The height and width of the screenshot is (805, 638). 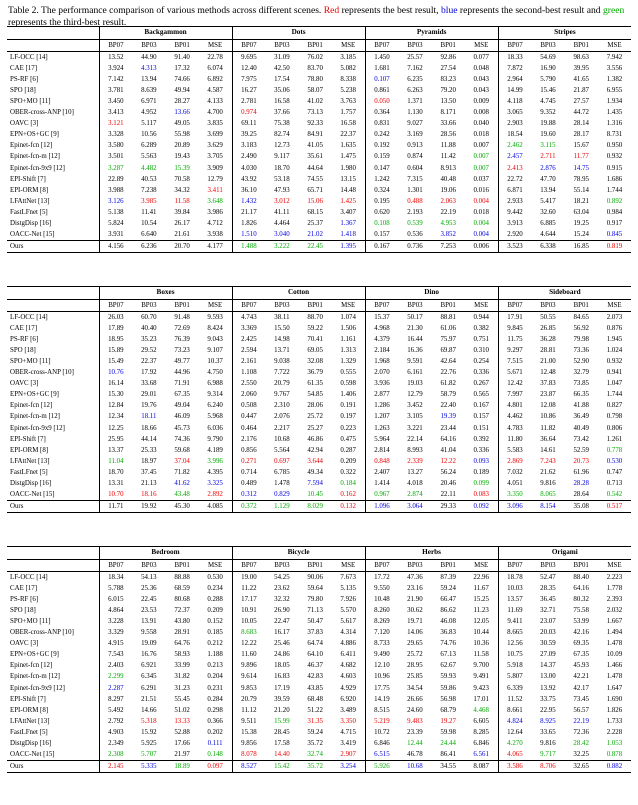 What do you see at coordinates (415, 589) in the screenshot?
I see `metric-value: 23.16` at bounding box center [415, 589].